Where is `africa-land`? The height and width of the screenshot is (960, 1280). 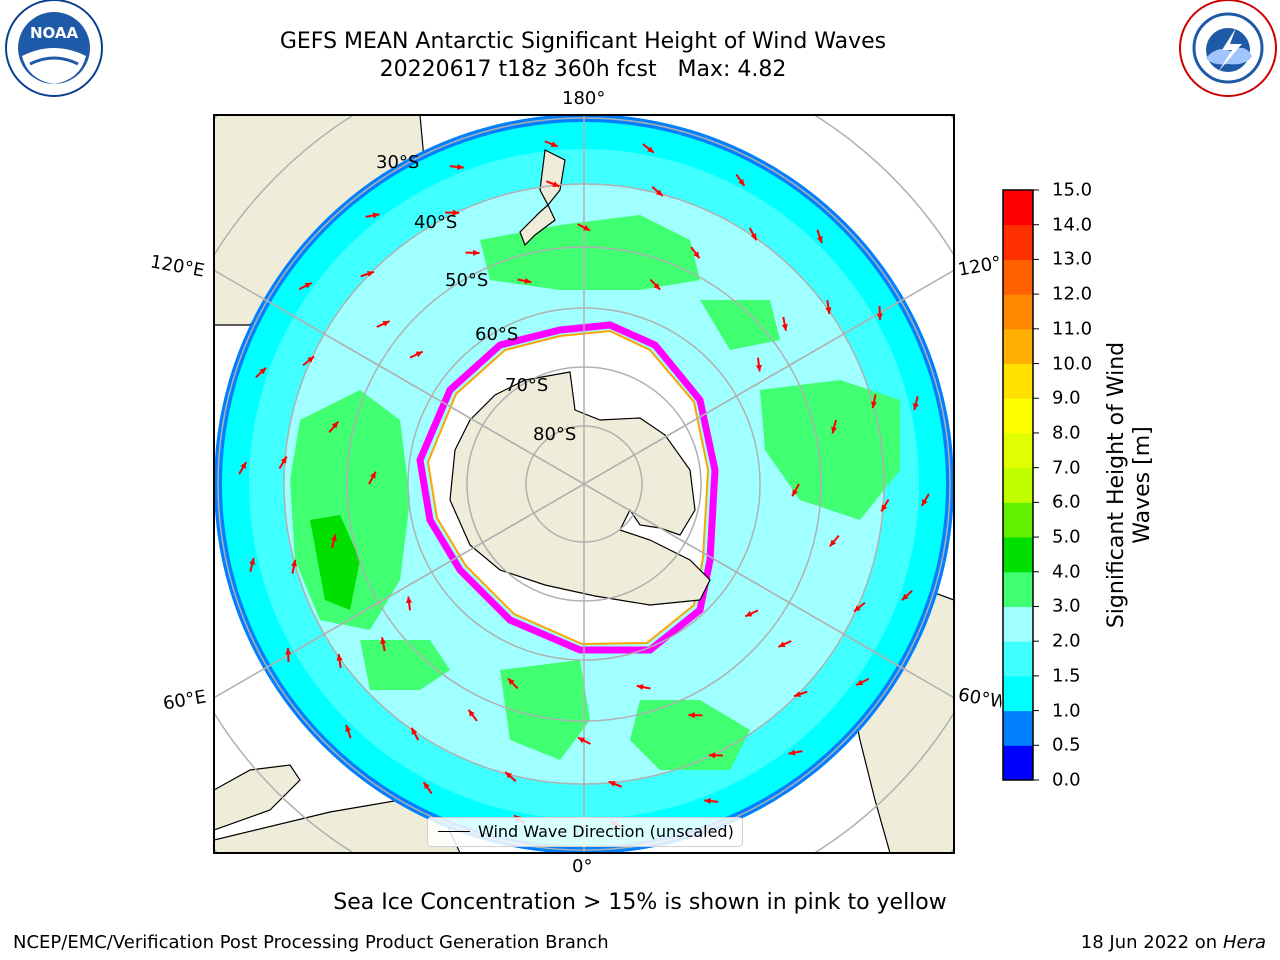 africa-land is located at coordinates (257, 797).